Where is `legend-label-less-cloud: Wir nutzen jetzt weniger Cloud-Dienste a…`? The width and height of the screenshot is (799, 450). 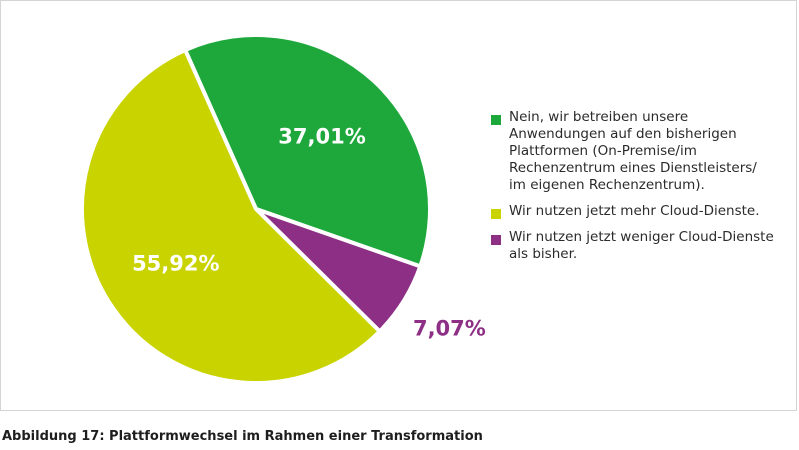
legend-label-less-cloud: Wir nutzen jetzt weniger Cloud-Dienste a… is located at coordinates (650, 246).